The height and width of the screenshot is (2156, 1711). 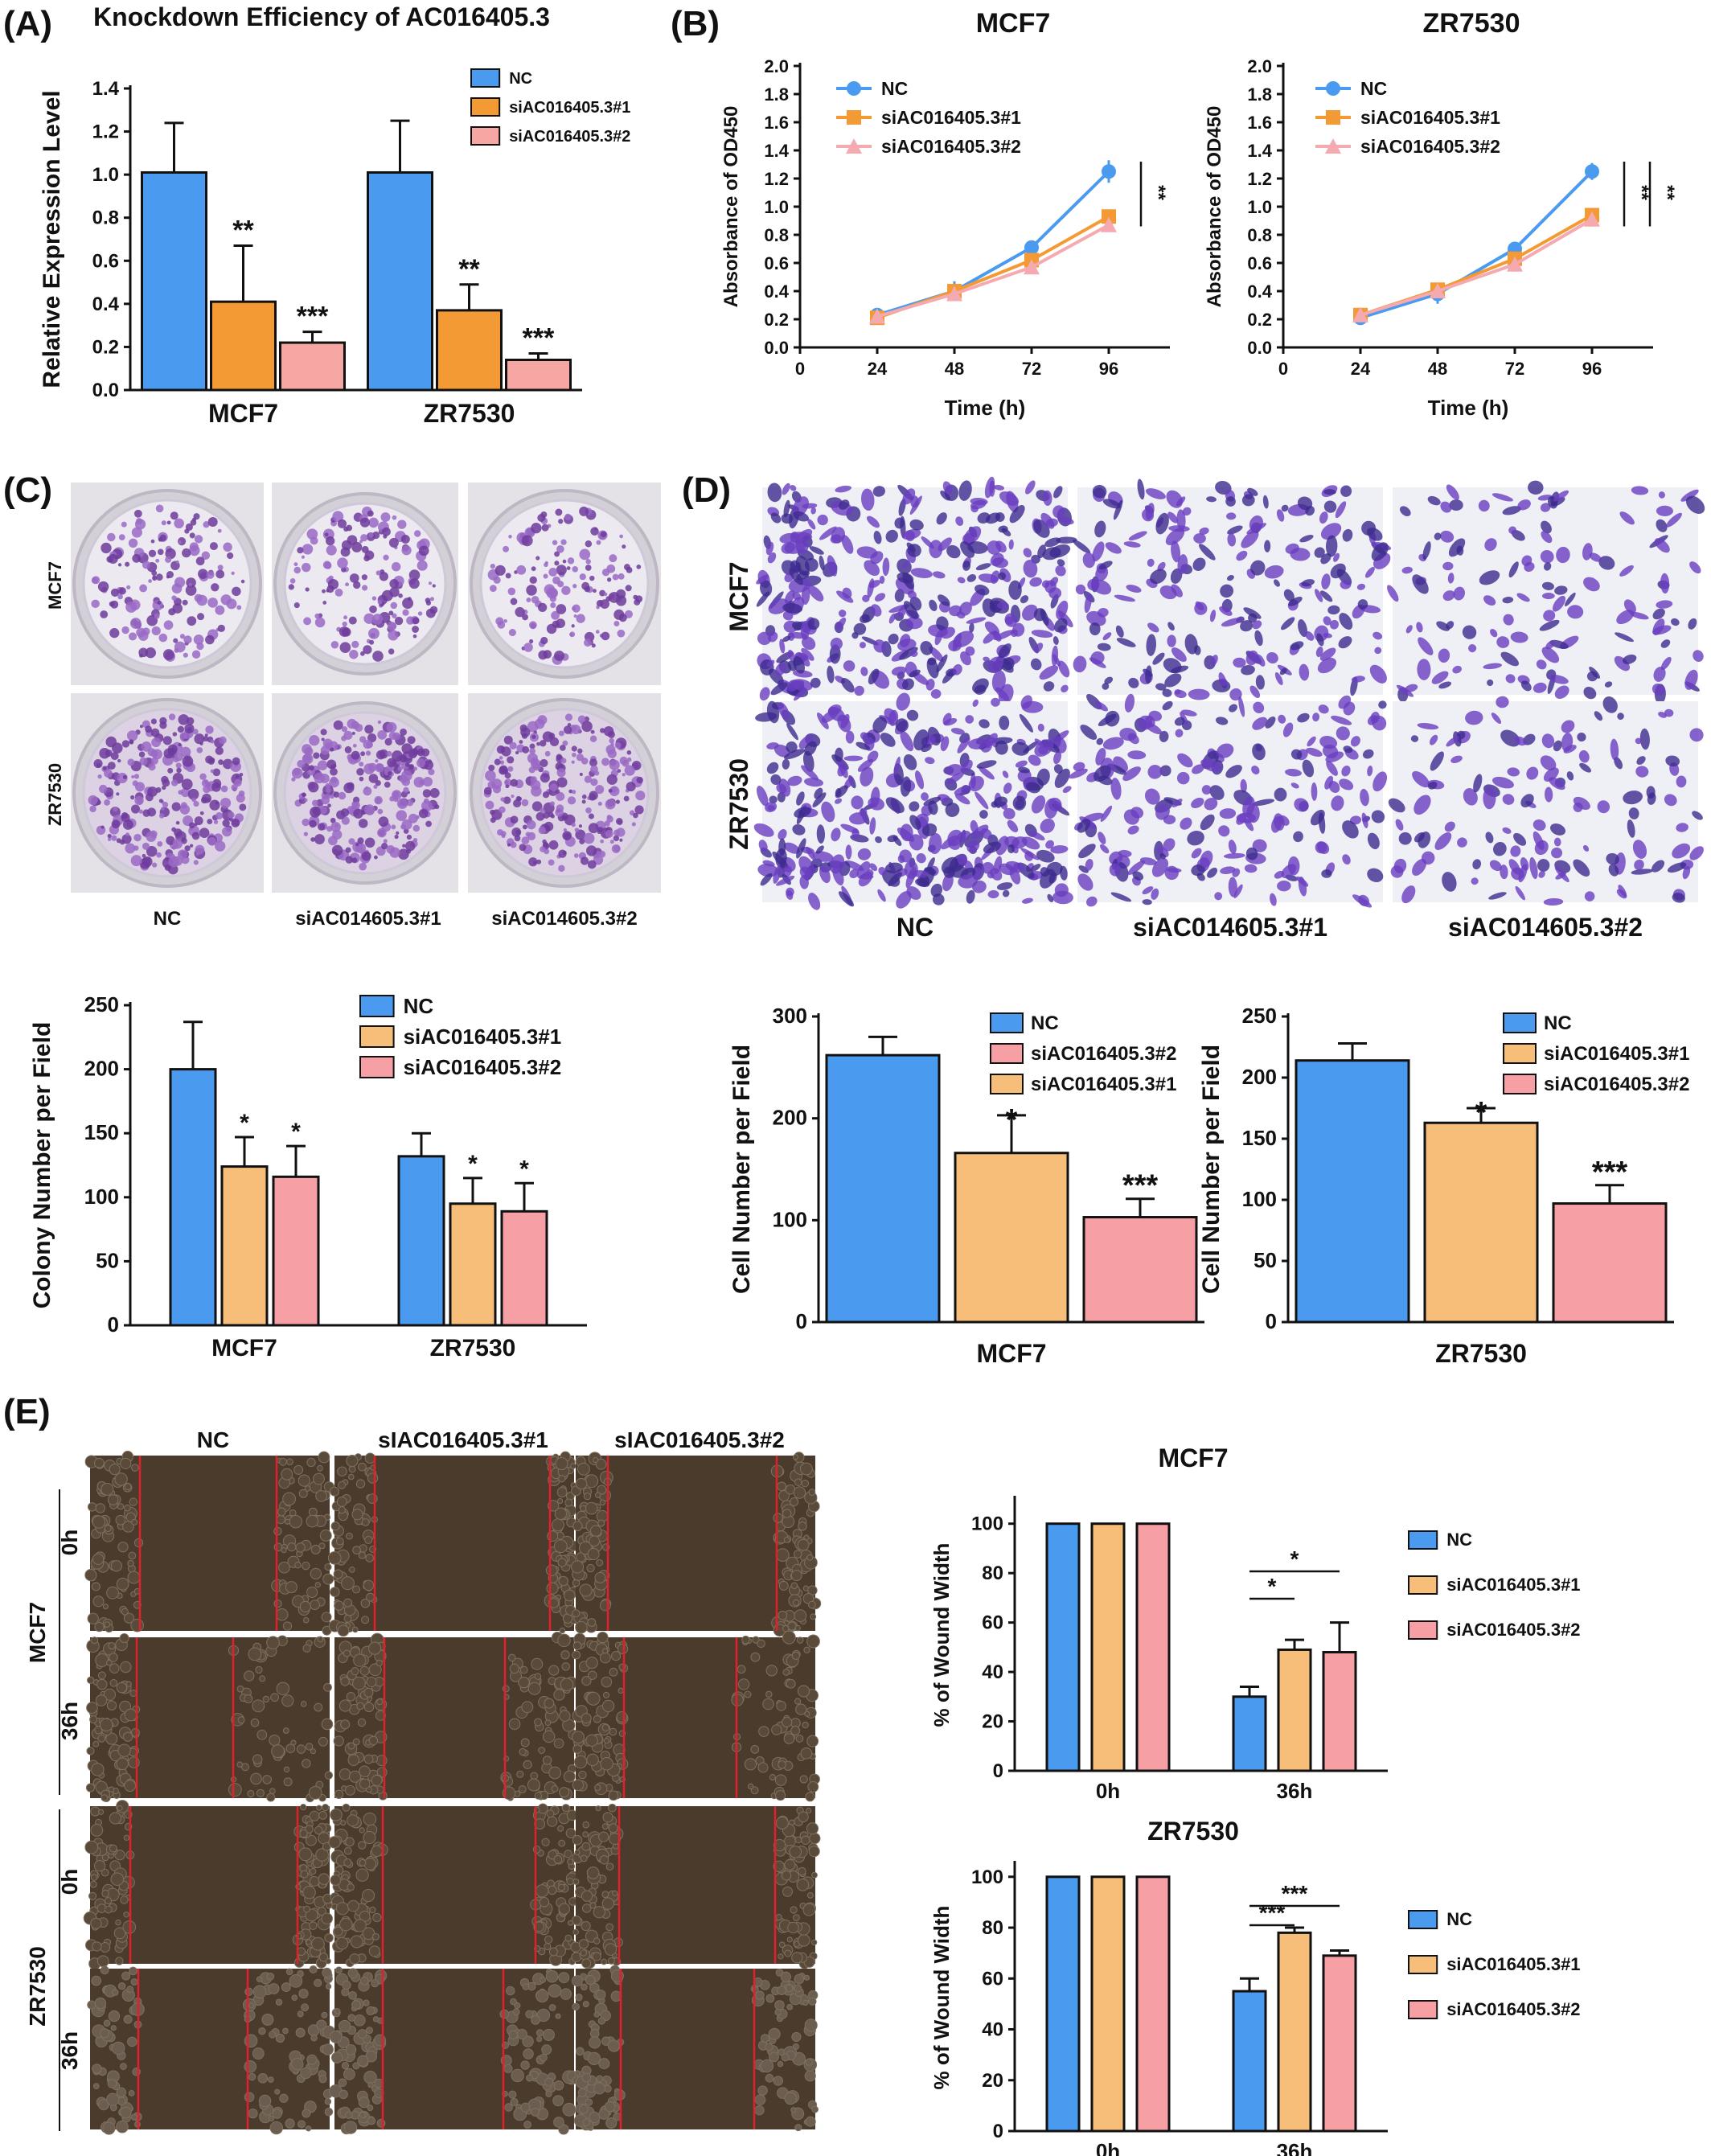 I want to click on y-tick-label: 0.0, so click(x=776, y=348).